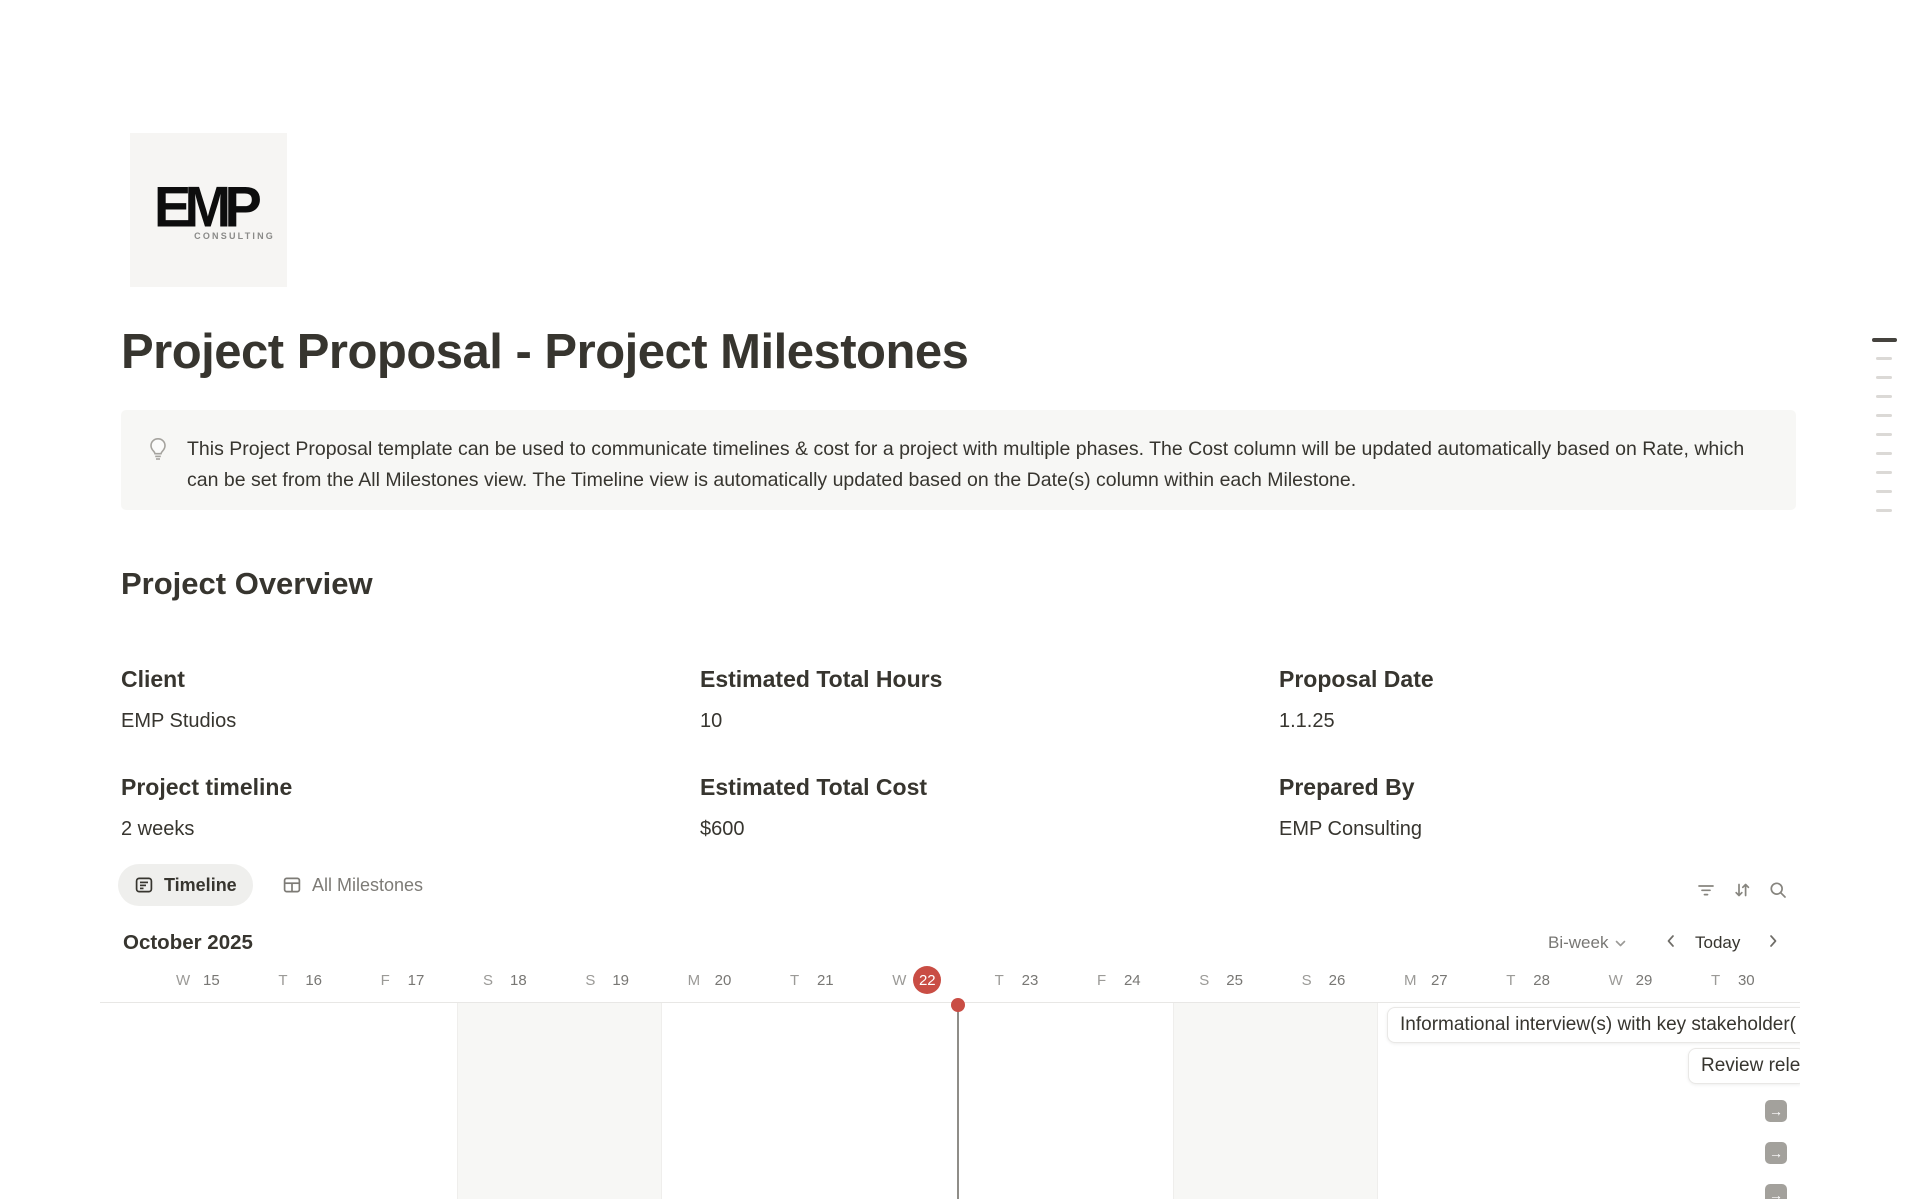  I want to click on search-icon, so click(1778, 890).